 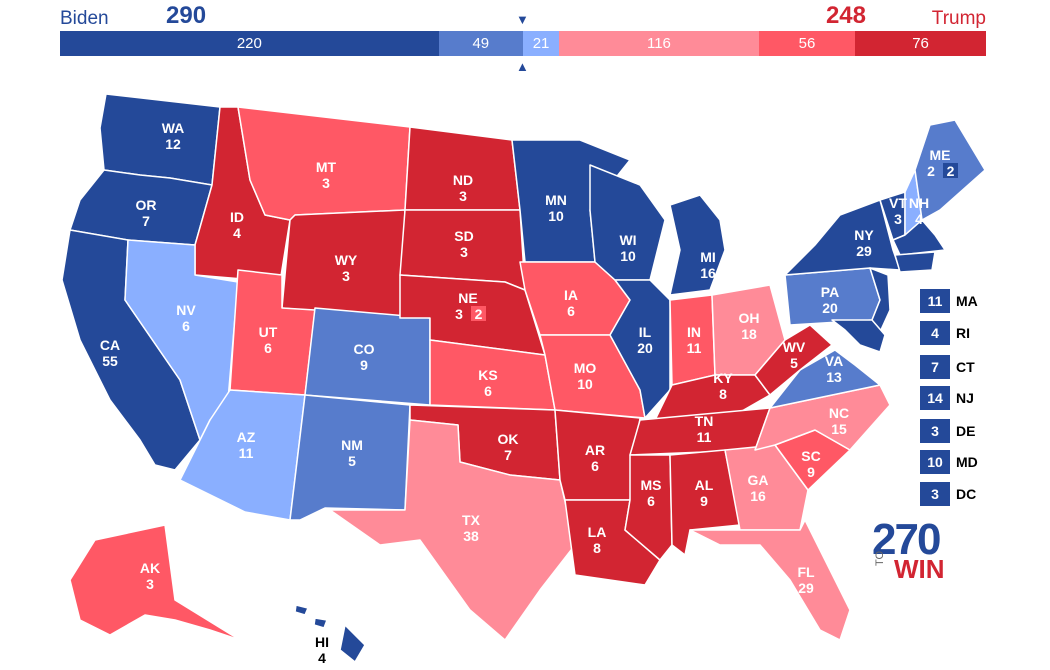 I want to click on state-label-nd: ND, so click(x=463, y=180).